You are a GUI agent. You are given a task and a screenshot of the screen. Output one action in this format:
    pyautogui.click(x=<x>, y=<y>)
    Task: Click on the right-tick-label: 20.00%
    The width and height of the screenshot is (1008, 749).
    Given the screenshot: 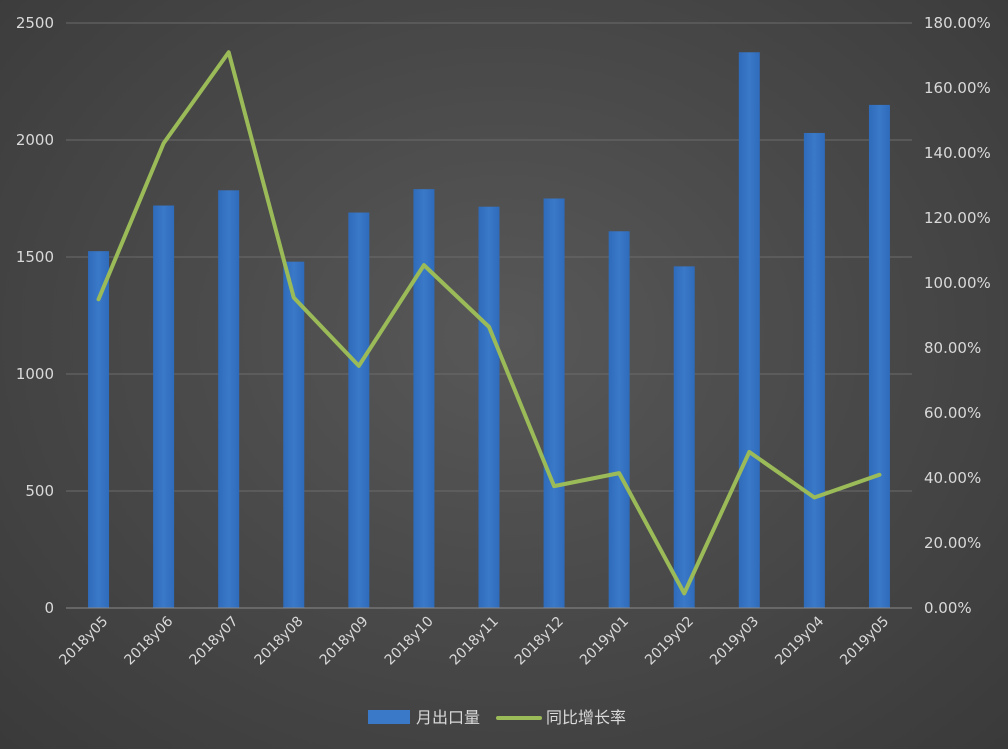 What is the action you would take?
    pyautogui.click(x=952, y=543)
    